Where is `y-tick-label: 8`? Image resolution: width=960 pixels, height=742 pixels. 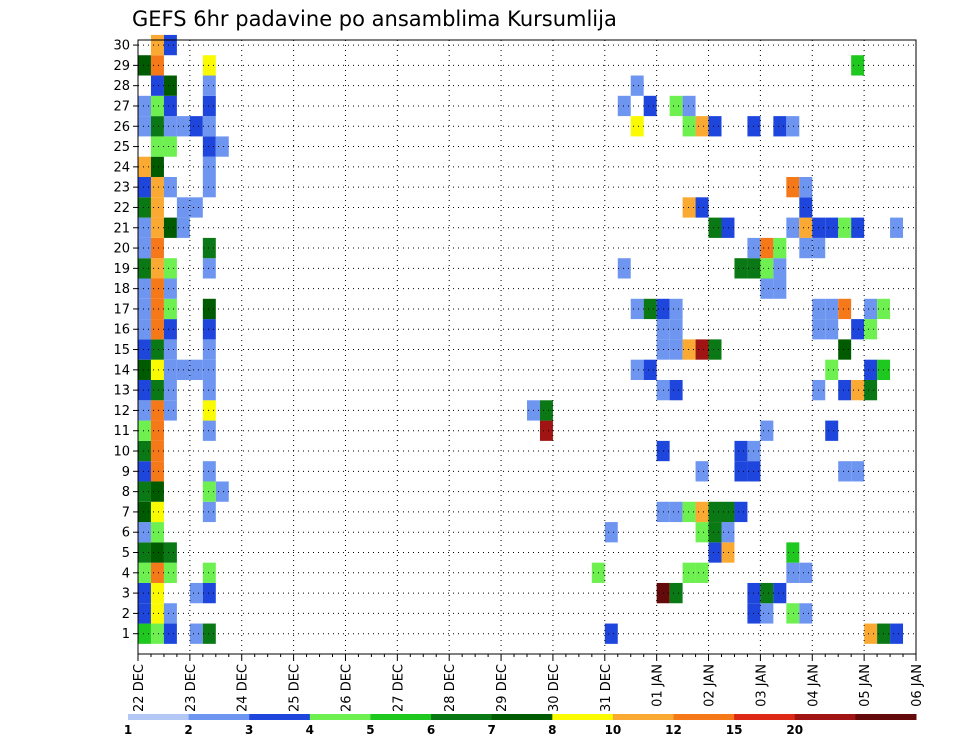 y-tick-label: 8 is located at coordinates (126, 492).